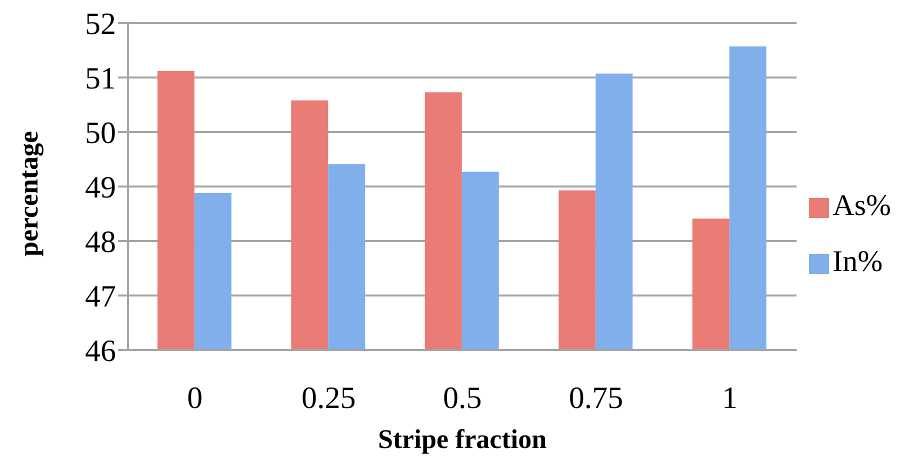  I want to click on x-tick-label: 0.75, so click(596, 398).